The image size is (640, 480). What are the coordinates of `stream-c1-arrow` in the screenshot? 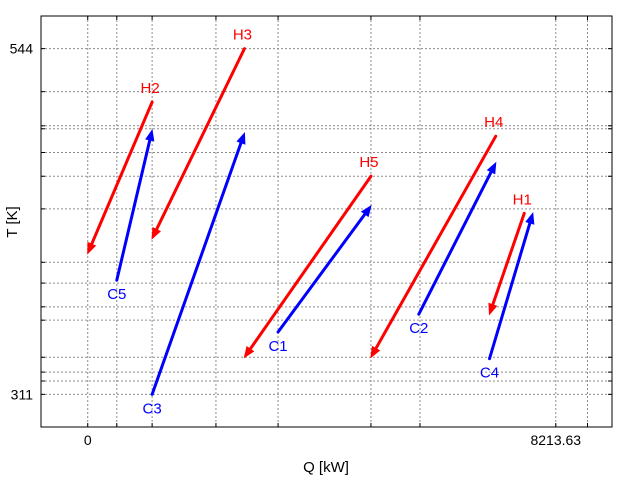 It's located at (324, 269).